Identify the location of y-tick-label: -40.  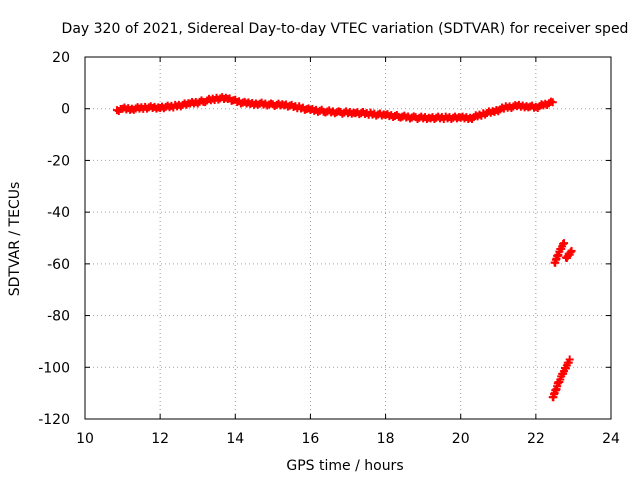
(58, 213).